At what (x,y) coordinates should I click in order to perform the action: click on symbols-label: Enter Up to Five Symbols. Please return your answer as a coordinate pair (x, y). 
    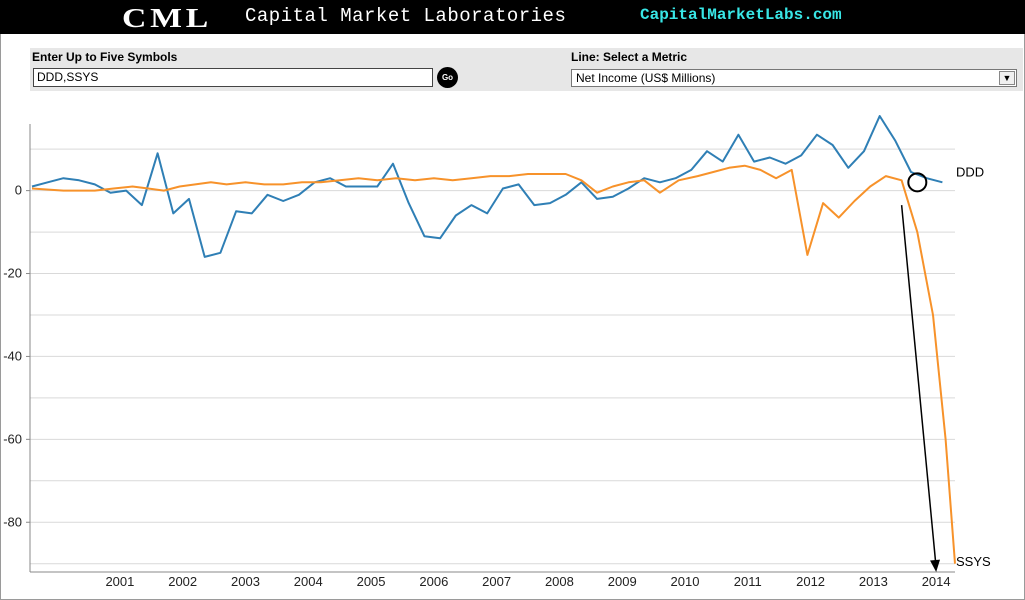
    Looking at the image, I should click on (105, 57).